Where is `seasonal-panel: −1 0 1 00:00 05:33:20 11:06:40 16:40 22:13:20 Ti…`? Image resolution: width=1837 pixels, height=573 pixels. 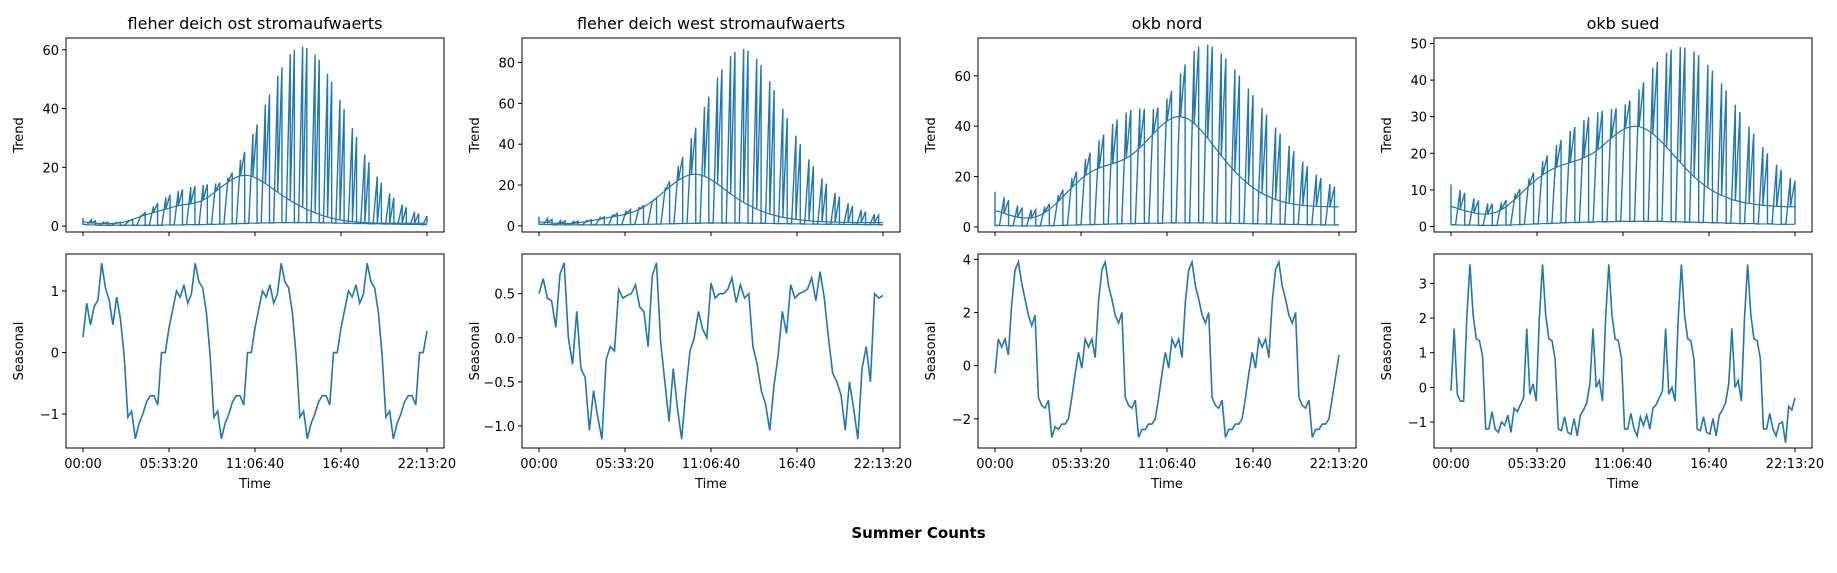 seasonal-panel: −1 0 1 00:00 05:33:20 11:06:40 16:40 22:13:20 Ti… is located at coordinates (234, 372).